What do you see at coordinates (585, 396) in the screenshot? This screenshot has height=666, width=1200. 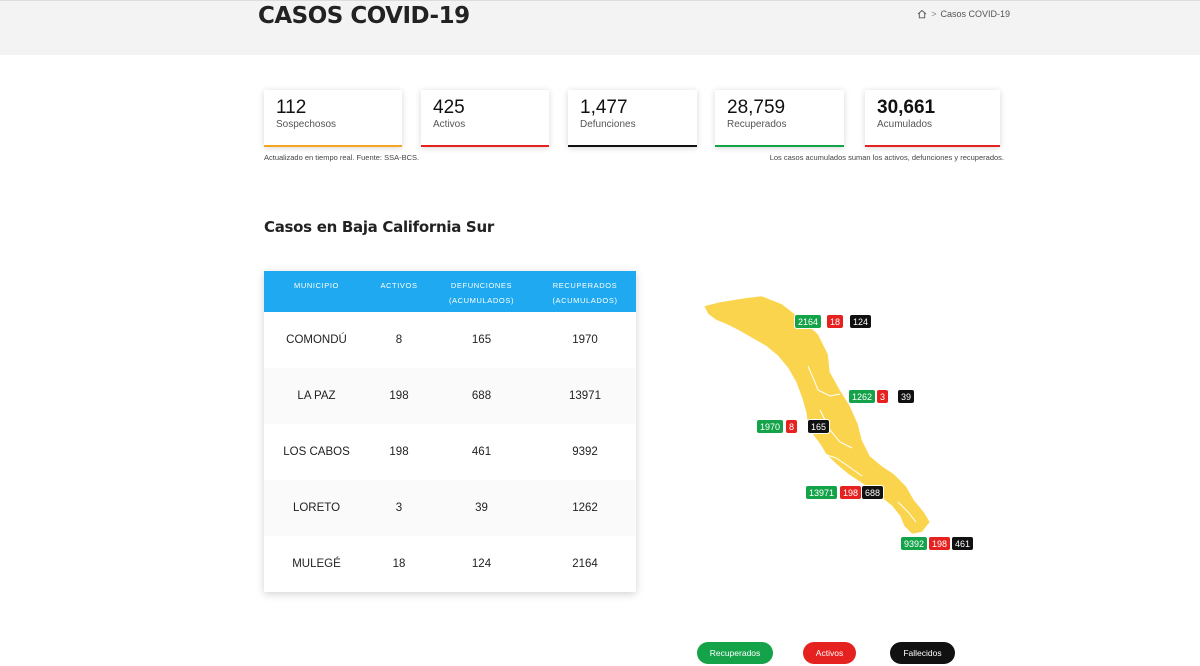 I see `cell-recuperados: 13971` at bounding box center [585, 396].